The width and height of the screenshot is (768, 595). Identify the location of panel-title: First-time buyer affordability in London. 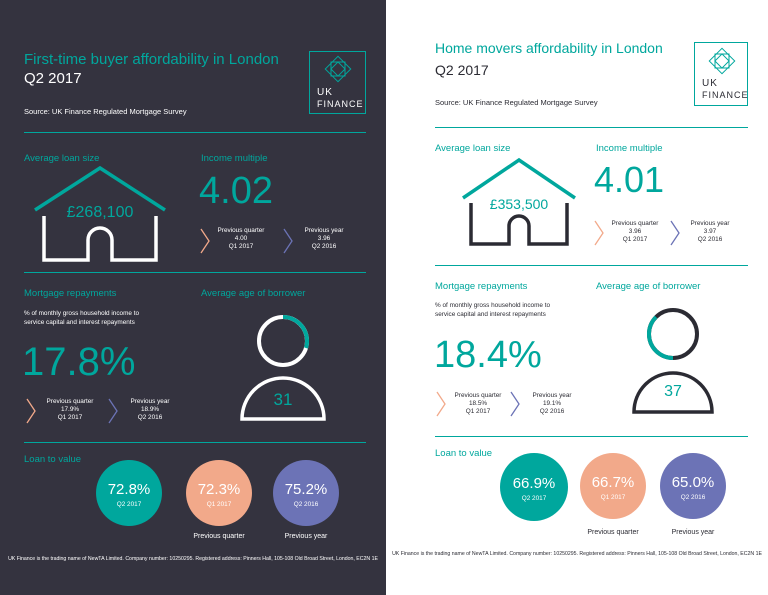
(151, 59).